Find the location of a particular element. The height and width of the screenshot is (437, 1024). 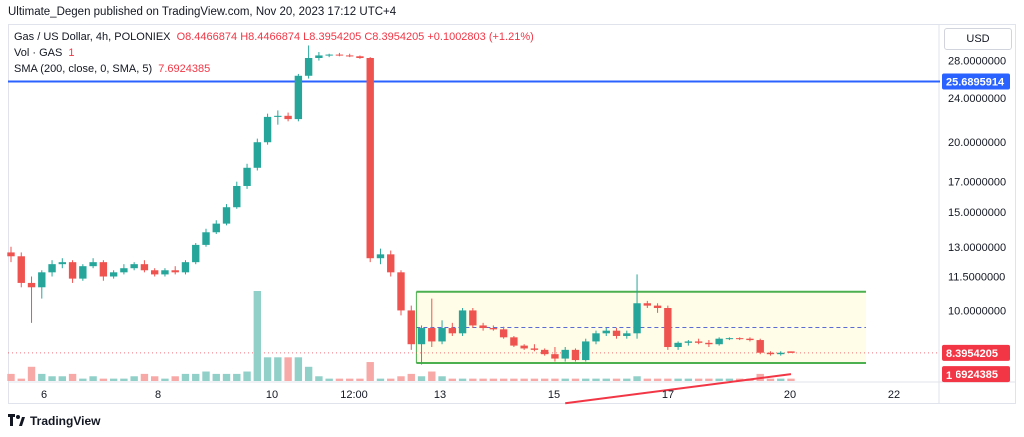

y-tick-label: 15.0000000 is located at coordinates (977, 213).